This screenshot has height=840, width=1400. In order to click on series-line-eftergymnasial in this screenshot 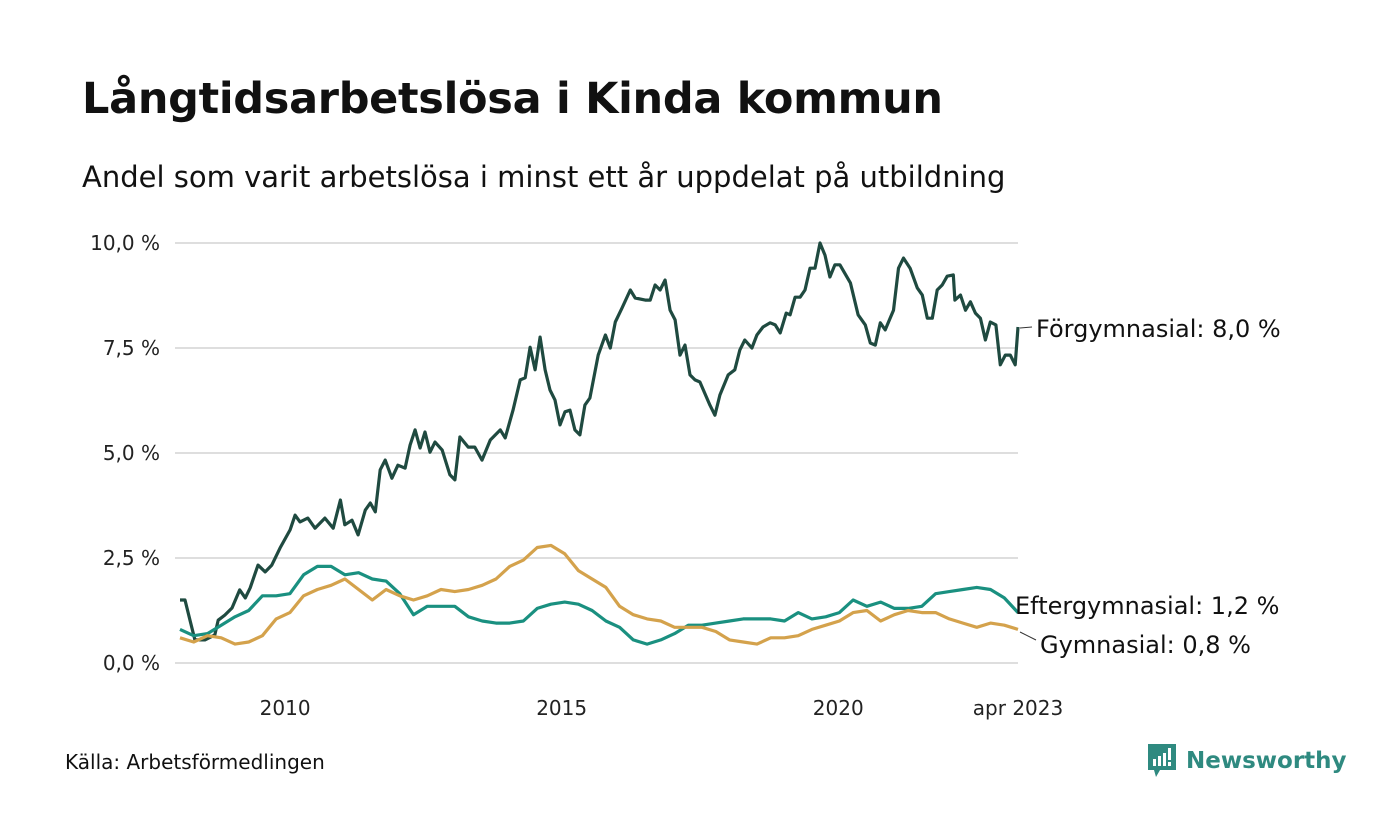, I will do `click(599, 605)`.